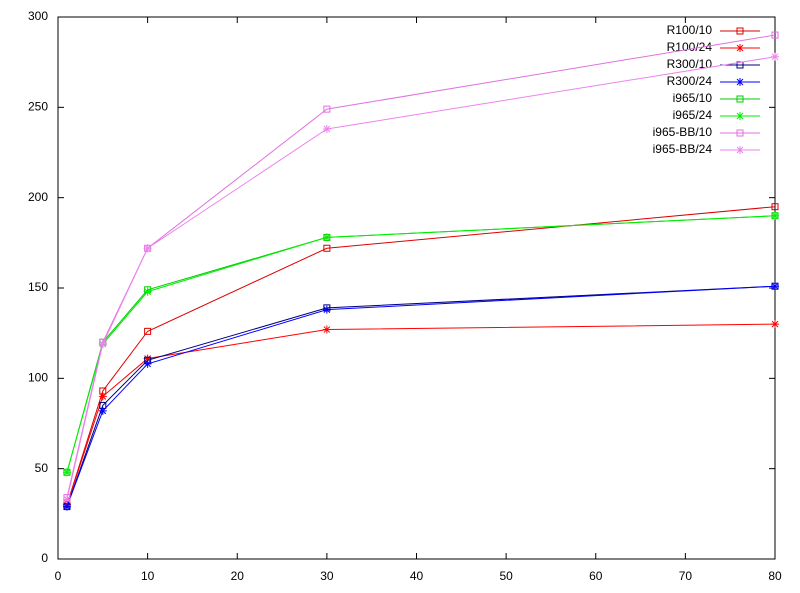 This screenshot has width=800, height=593. What do you see at coordinates (686, 576) in the screenshot?
I see `x-tick-label: 70` at bounding box center [686, 576].